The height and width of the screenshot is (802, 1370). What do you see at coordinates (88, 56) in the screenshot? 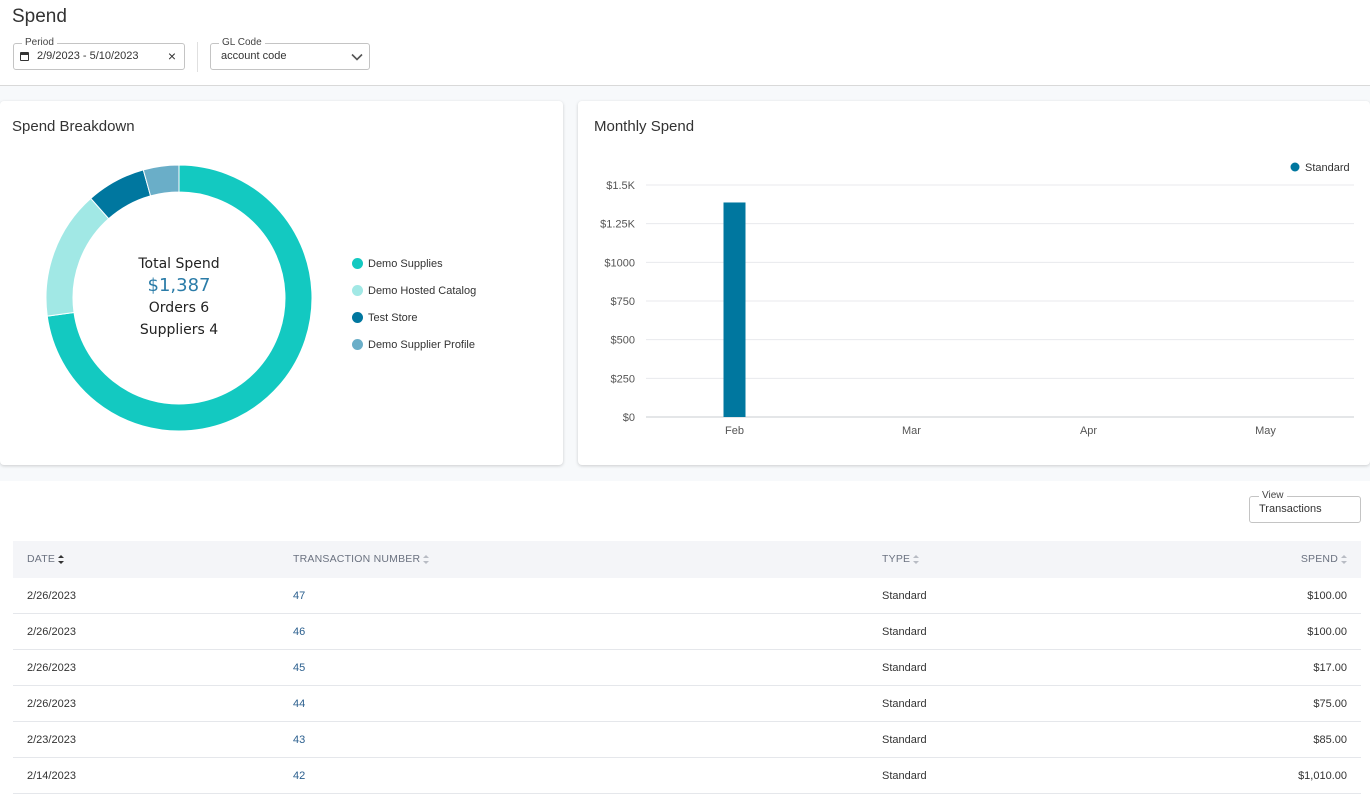
I see `period-value: 2/9/2023 - 5/10/2023` at bounding box center [88, 56].